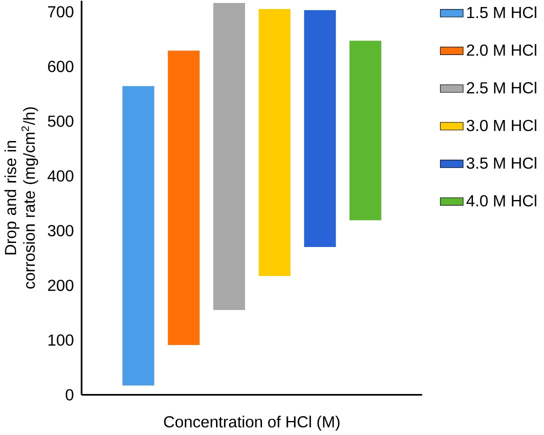 Image resolution: width=544 pixels, height=435 pixels. What do you see at coordinates (61, 176) in the screenshot?
I see `y-tick-label: 400` at bounding box center [61, 176].